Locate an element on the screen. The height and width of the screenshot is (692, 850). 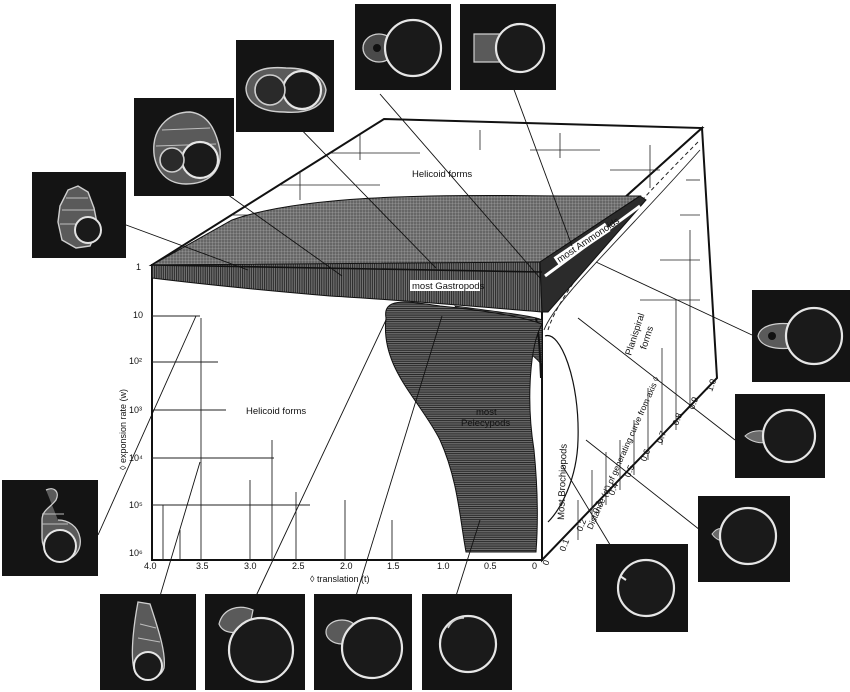
x-tick-2-0: 2.0 is located at coordinates (346, 566).